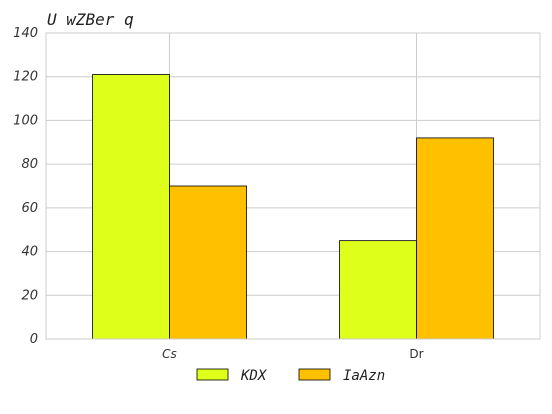  What do you see at coordinates (378, 290) in the screenshot?
I see `bar-KDX-Dr` at bounding box center [378, 290].